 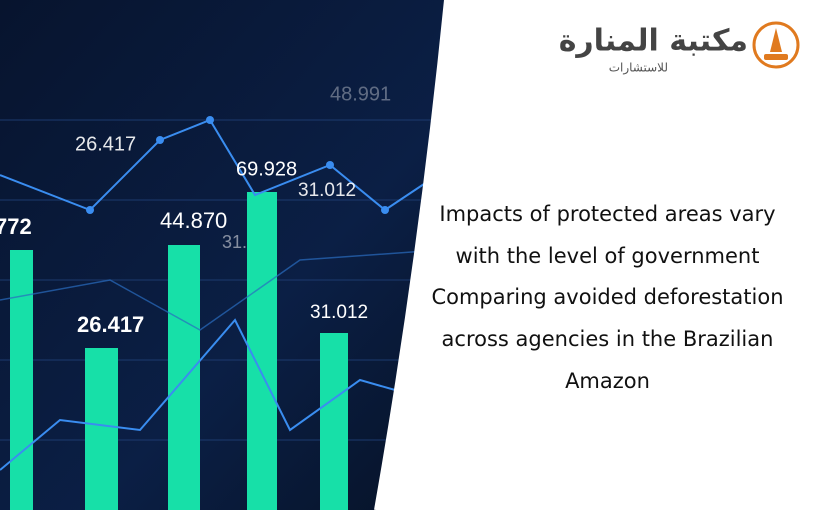 What do you see at coordinates (607, 380) in the screenshot?
I see `heading-line: Amazon` at bounding box center [607, 380].